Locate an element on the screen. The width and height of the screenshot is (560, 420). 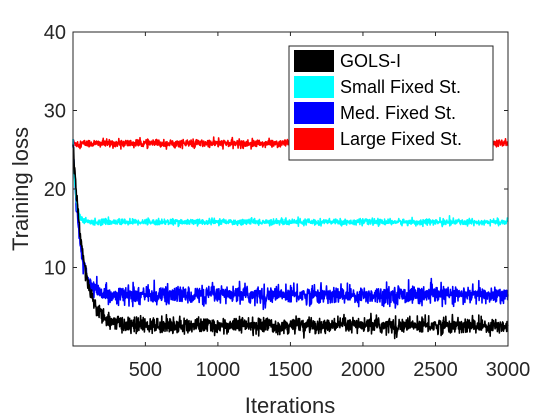
x-tick-label: 1500 is located at coordinates (290, 370).